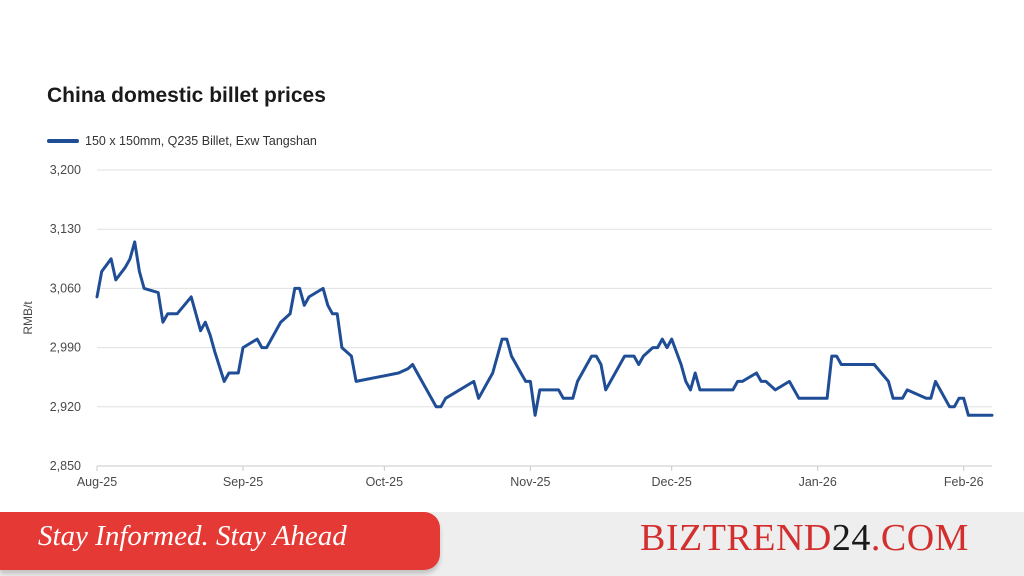  I want to click on x-tick-label: Jan-26, so click(818, 482).